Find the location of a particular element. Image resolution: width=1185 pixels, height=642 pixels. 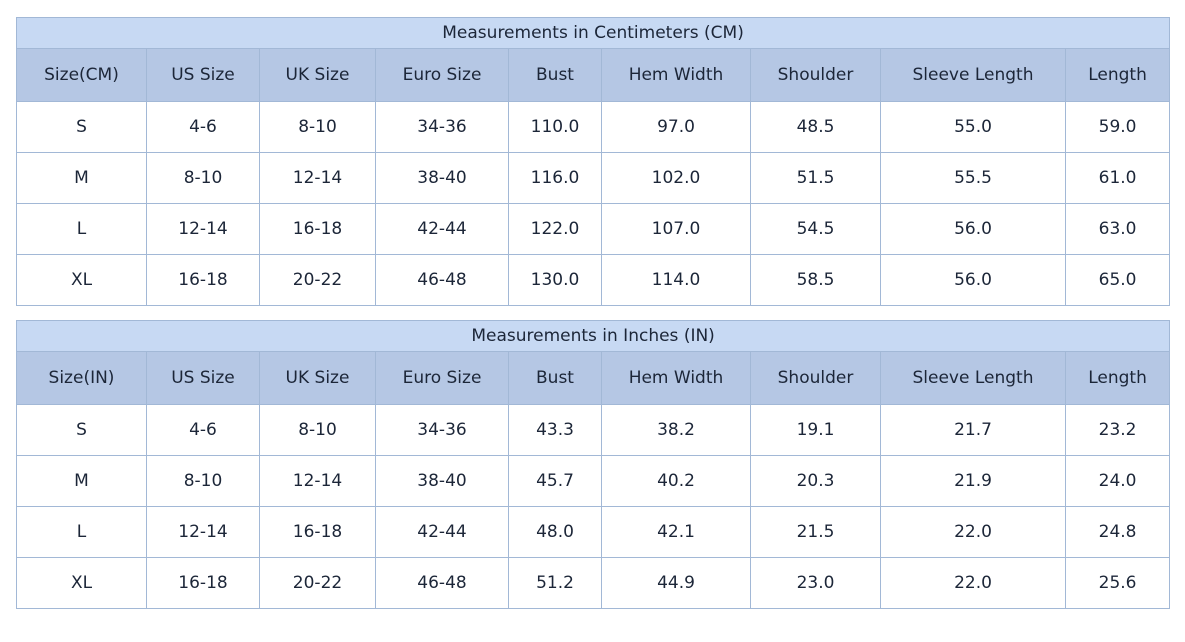

table-cell: 22.0 is located at coordinates (973, 583).